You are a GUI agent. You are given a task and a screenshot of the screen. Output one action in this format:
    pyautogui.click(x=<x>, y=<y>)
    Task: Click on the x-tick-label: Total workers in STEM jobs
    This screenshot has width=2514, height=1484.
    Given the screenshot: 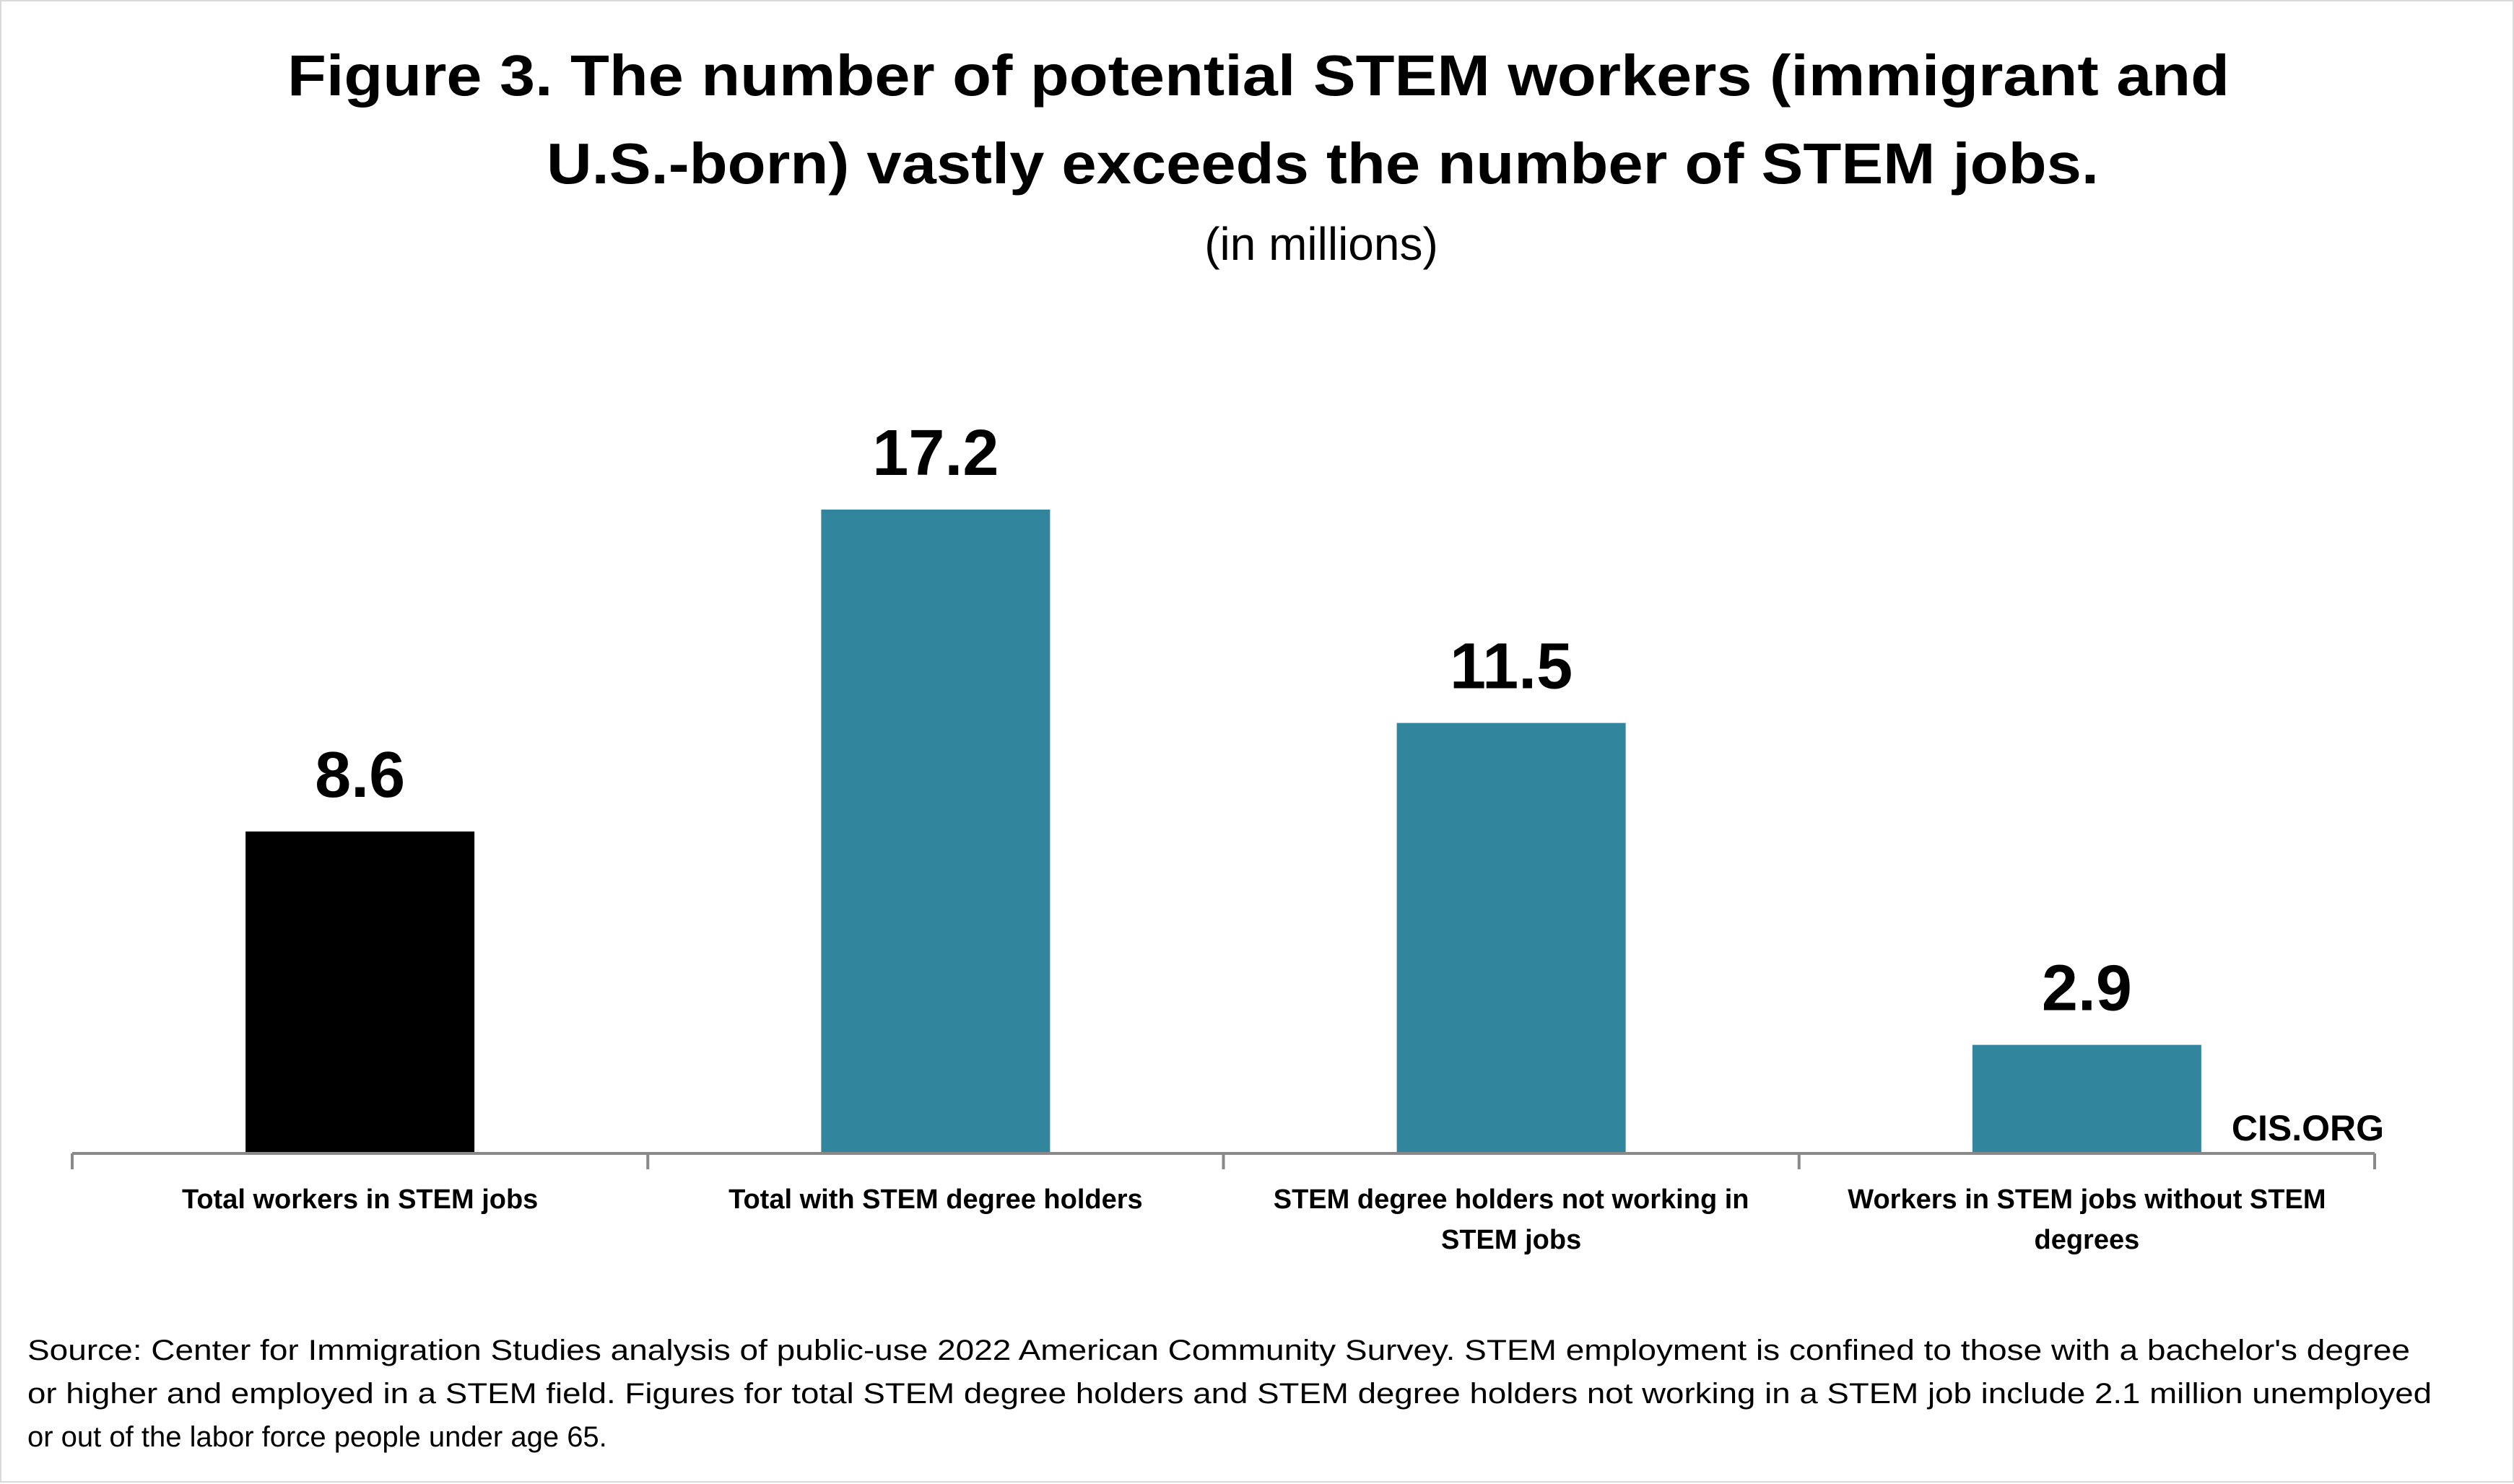 What is the action you would take?
    pyautogui.click(x=360, y=1199)
    